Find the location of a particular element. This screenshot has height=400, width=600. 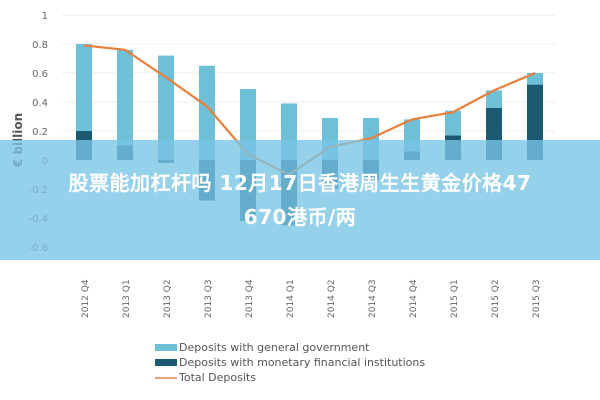

legend-swatch-dark-blue is located at coordinates (166, 362).